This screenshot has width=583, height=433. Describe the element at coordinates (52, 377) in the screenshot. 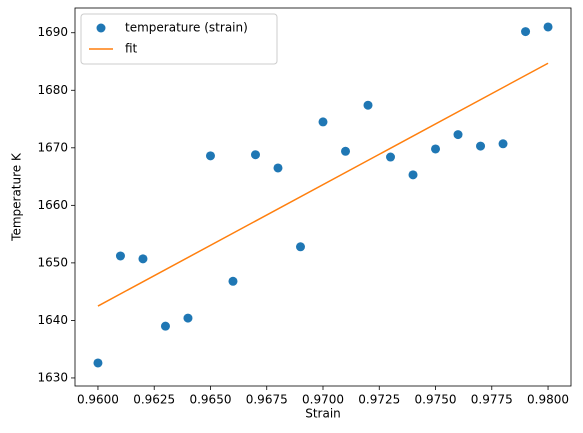

I see `y-tick-label: 1630` at that location.